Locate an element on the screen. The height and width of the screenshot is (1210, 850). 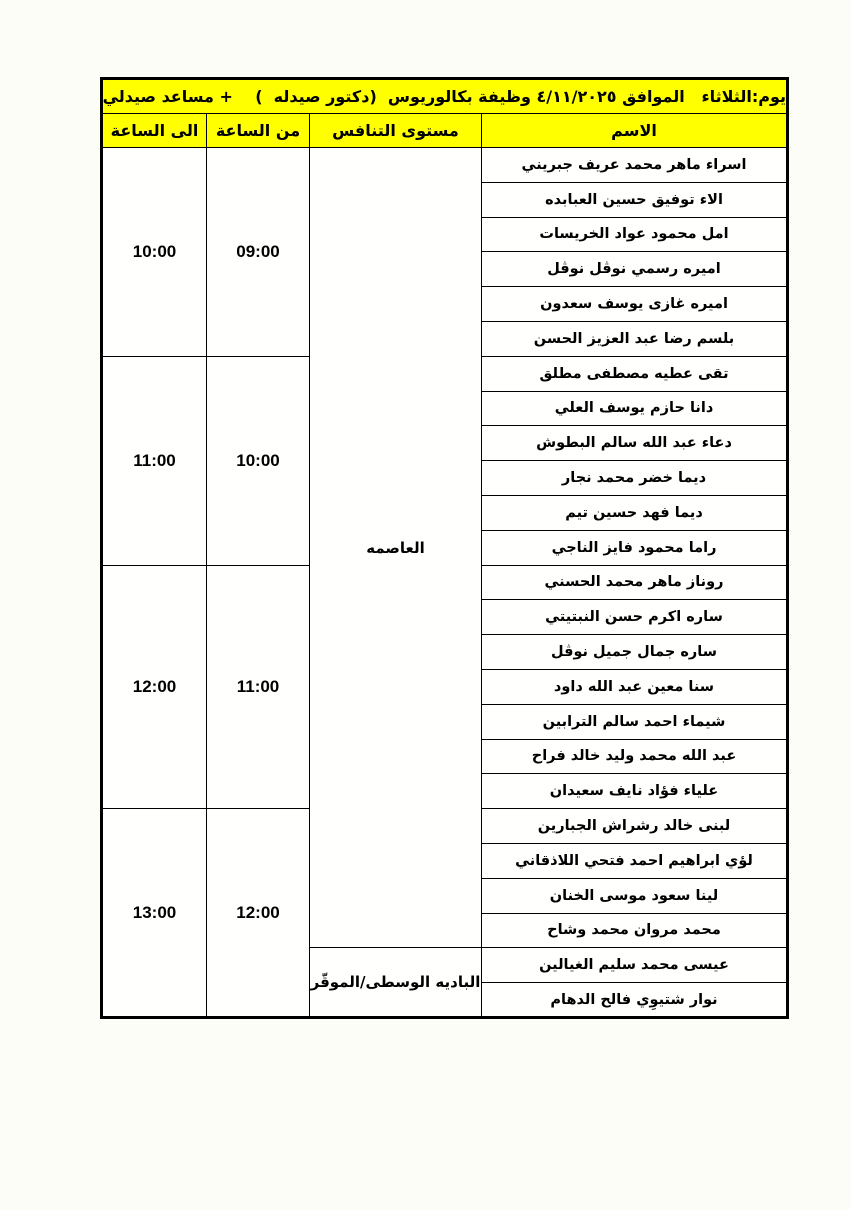
candidate-name: محمد مروان محمد وشاح is located at coordinates (634, 930).